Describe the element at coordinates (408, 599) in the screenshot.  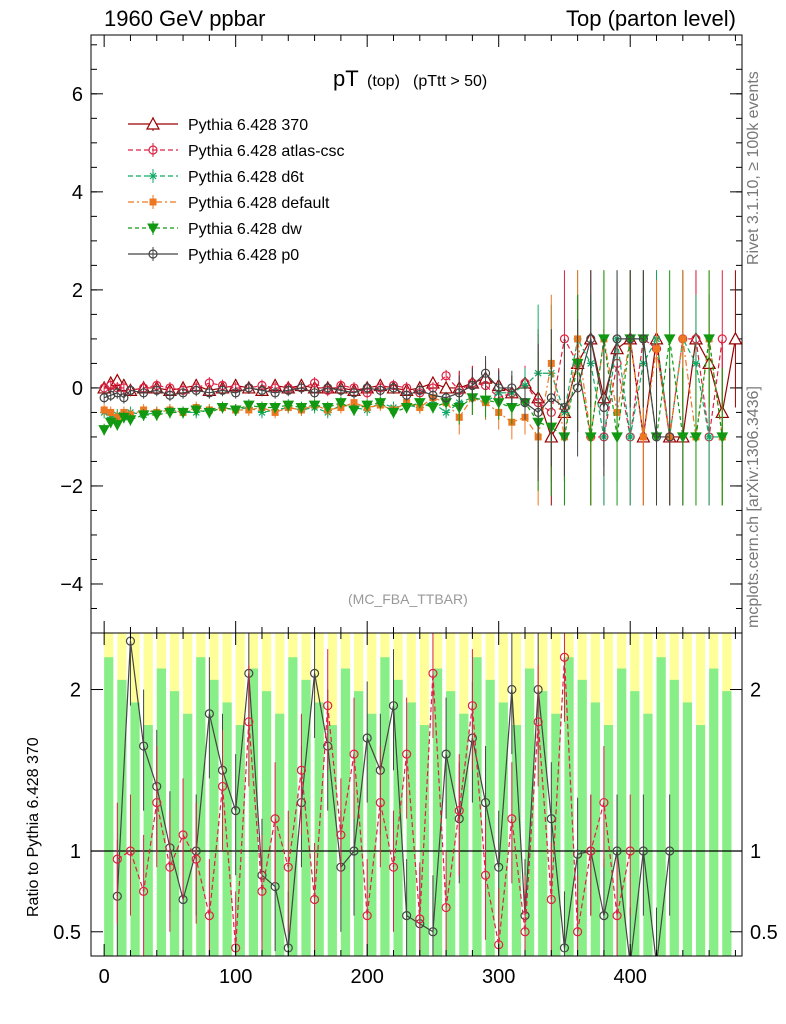
I see `analysis-watermark: (MC_FBA_TTBAR)` at that location.